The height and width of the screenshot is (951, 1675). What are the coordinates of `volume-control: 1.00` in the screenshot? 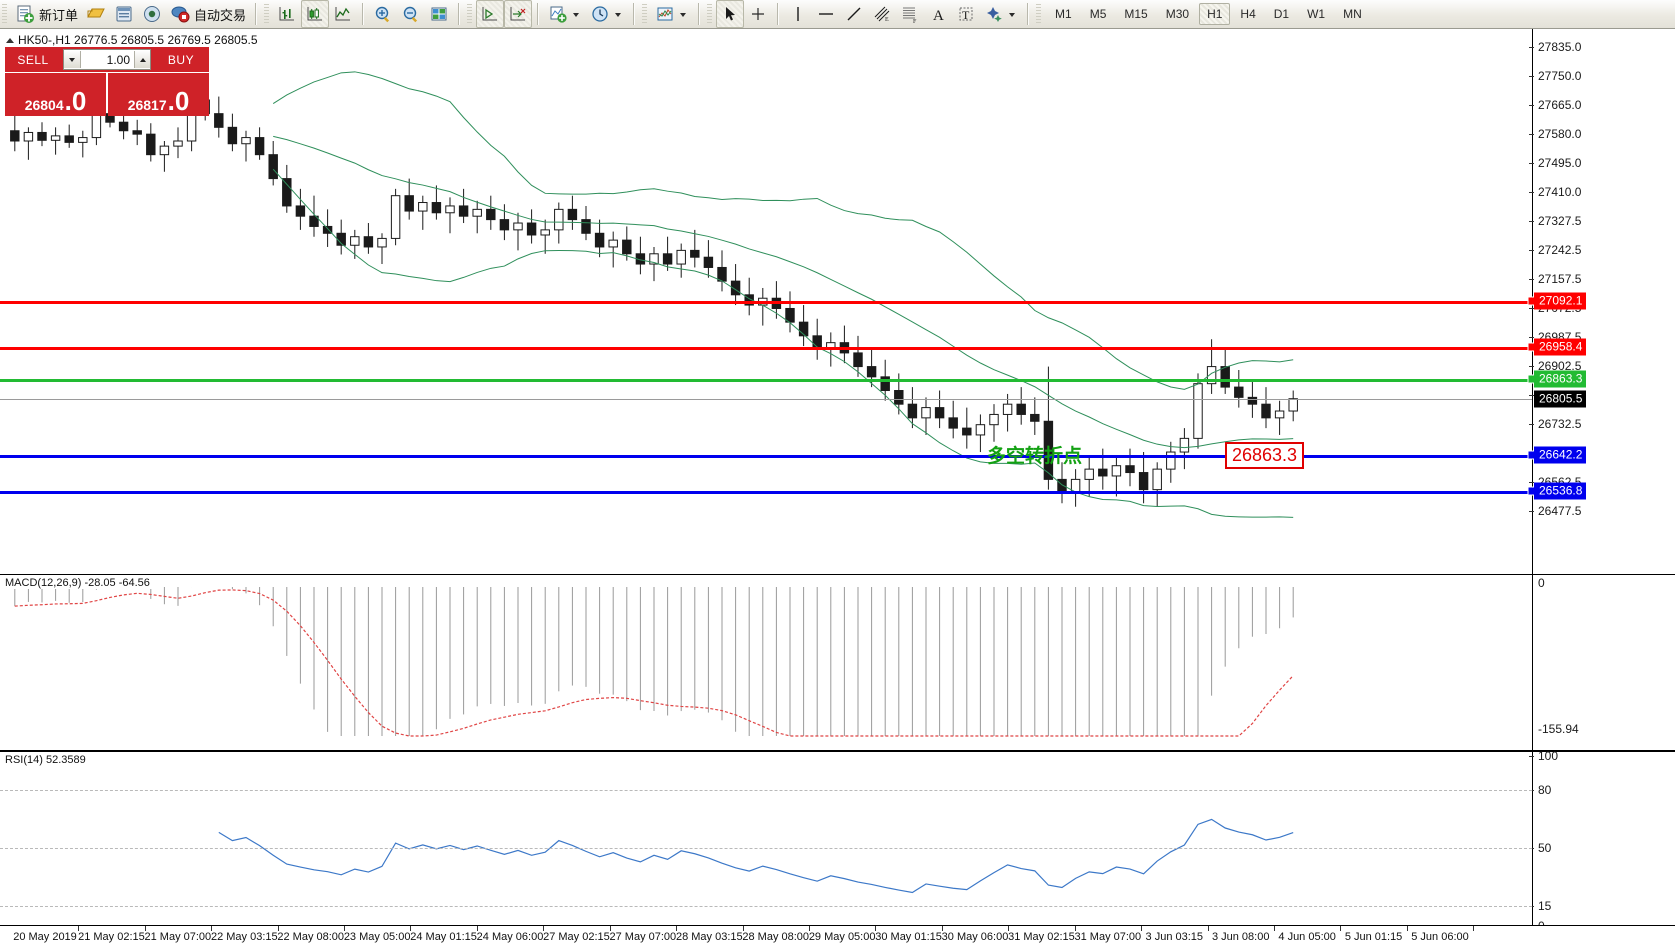 It's located at (107, 59).